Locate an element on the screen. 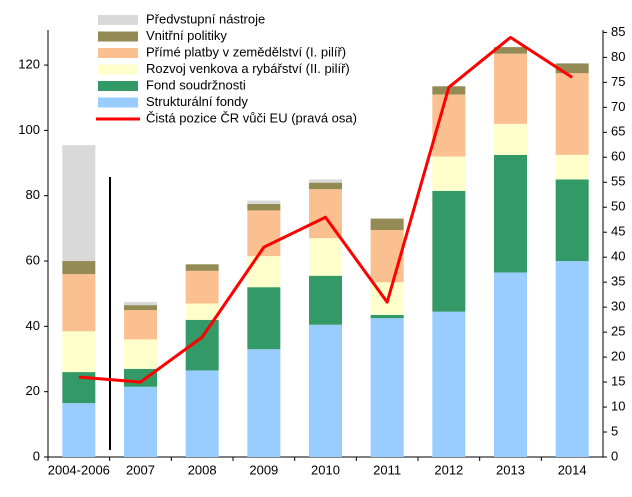  x-tick-label: 2012 is located at coordinates (448, 469).